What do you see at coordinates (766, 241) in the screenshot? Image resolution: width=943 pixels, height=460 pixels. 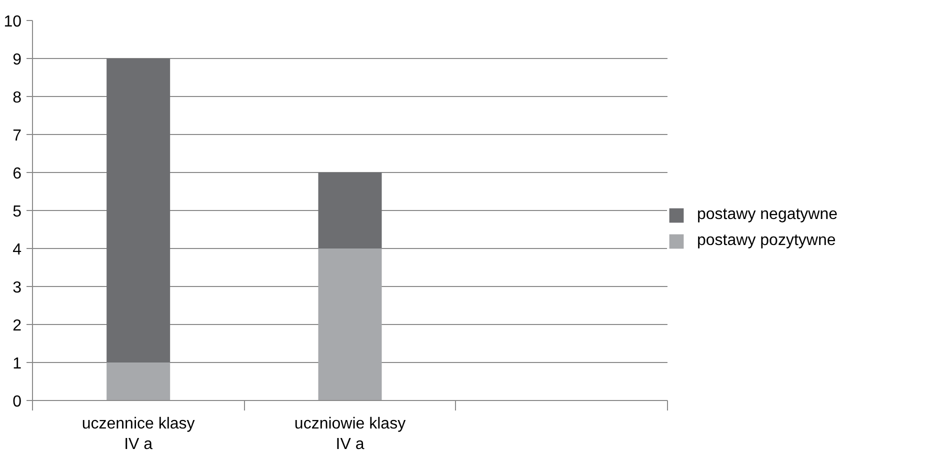 I see `legend-label: postawy pozytywne` at bounding box center [766, 241].